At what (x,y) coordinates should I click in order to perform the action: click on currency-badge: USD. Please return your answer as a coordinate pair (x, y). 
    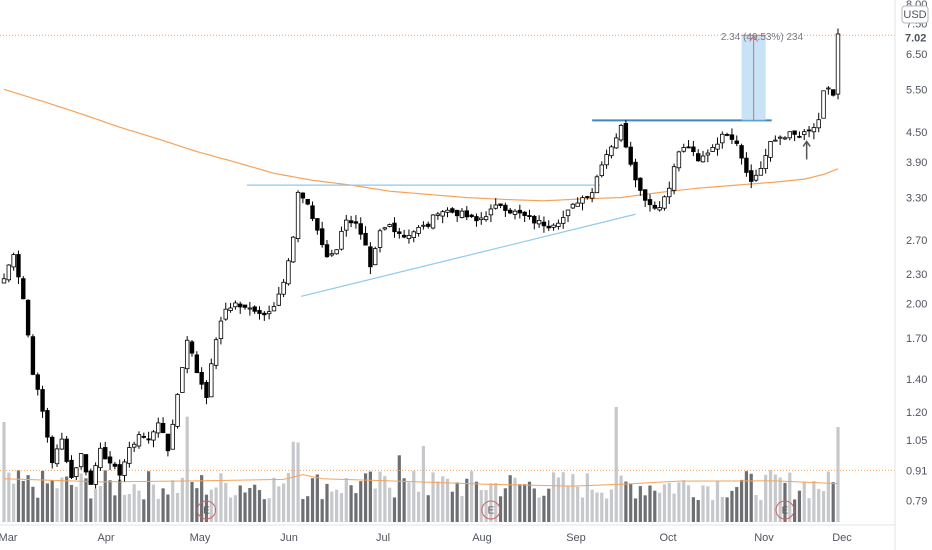
    Looking at the image, I should click on (915, 14).